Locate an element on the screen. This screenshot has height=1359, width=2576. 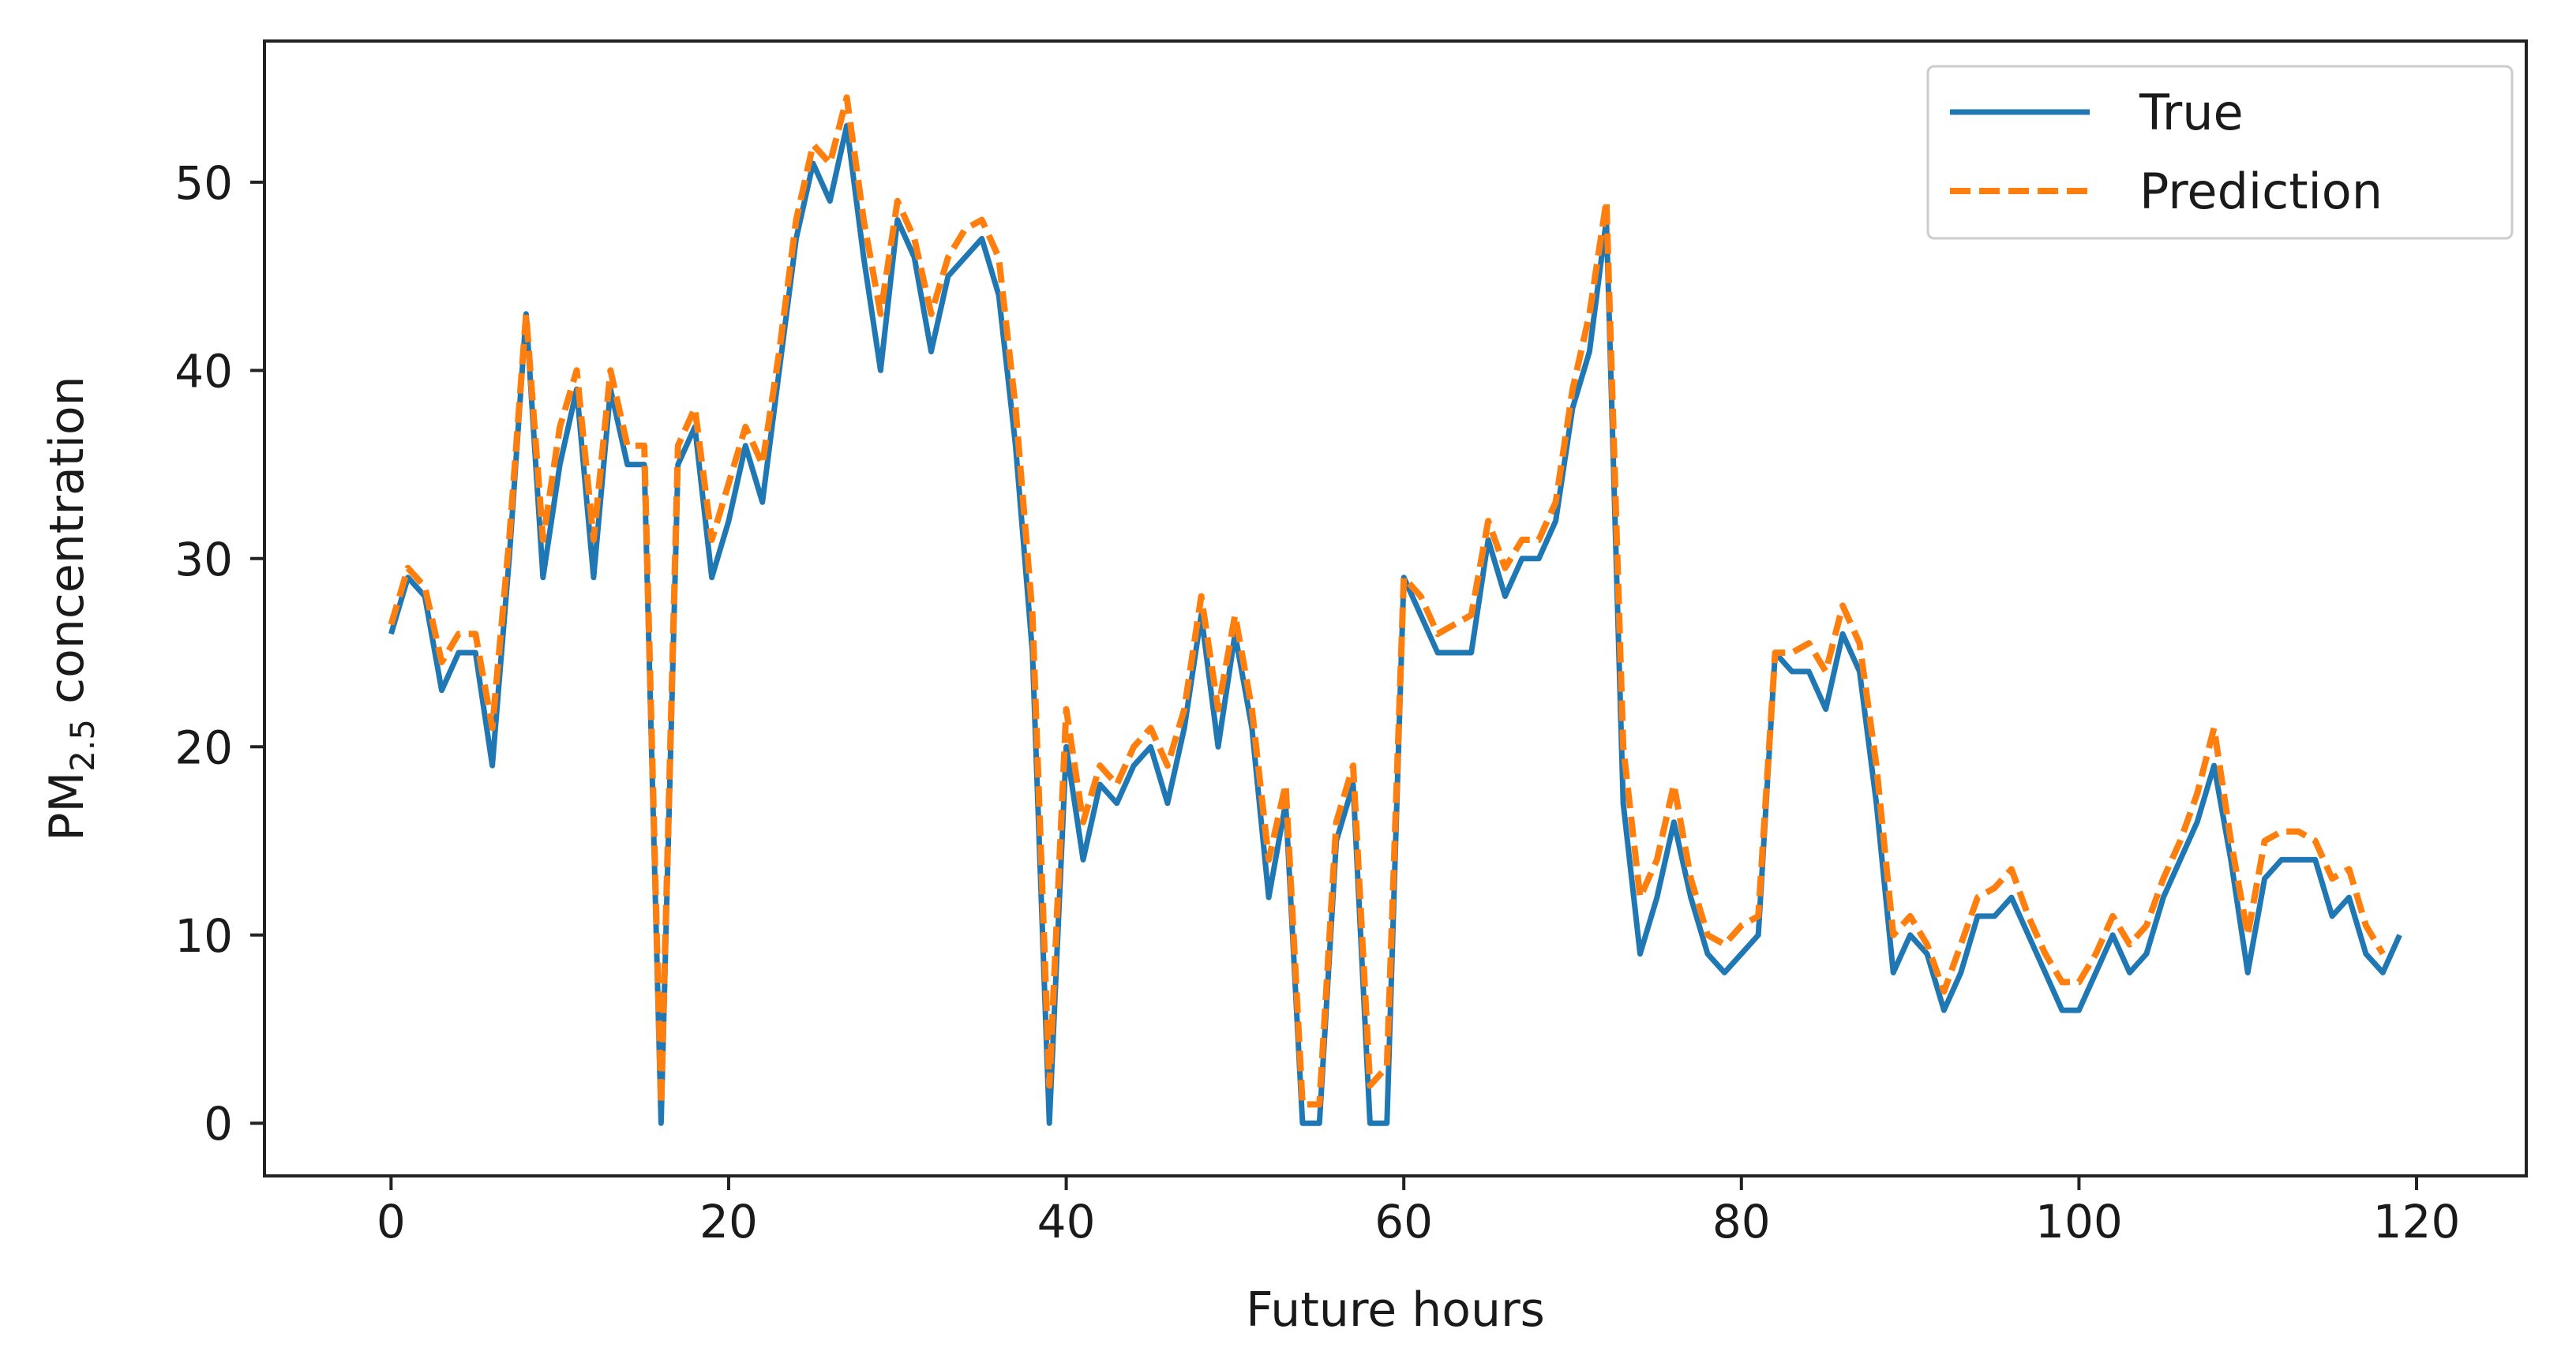
y-axis-label: PM2.5 concentration is located at coordinates (70, 608).